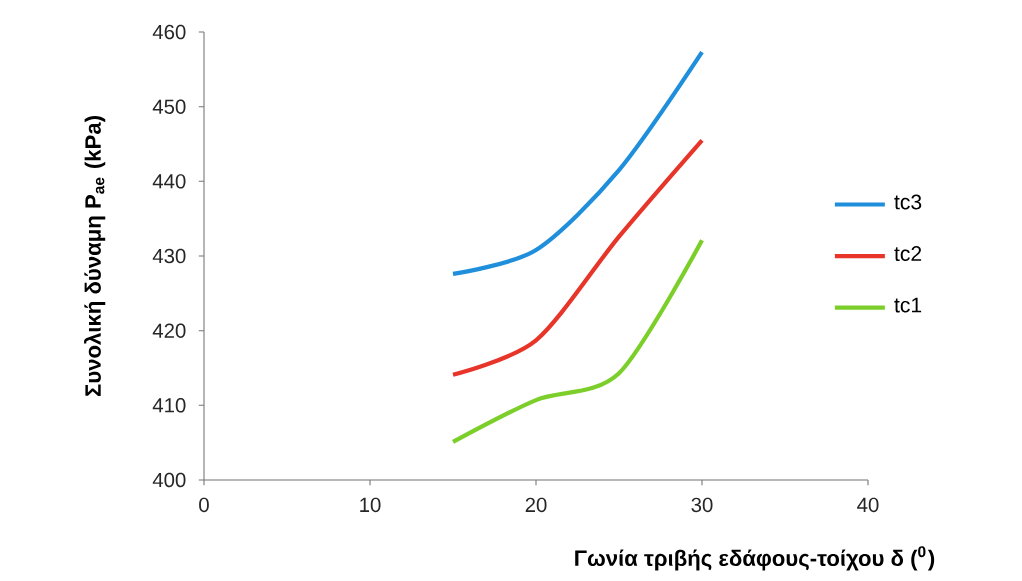 The width and height of the screenshot is (1022, 581). What do you see at coordinates (908, 202) in the screenshot?
I see `legend-label: tc3` at bounding box center [908, 202].